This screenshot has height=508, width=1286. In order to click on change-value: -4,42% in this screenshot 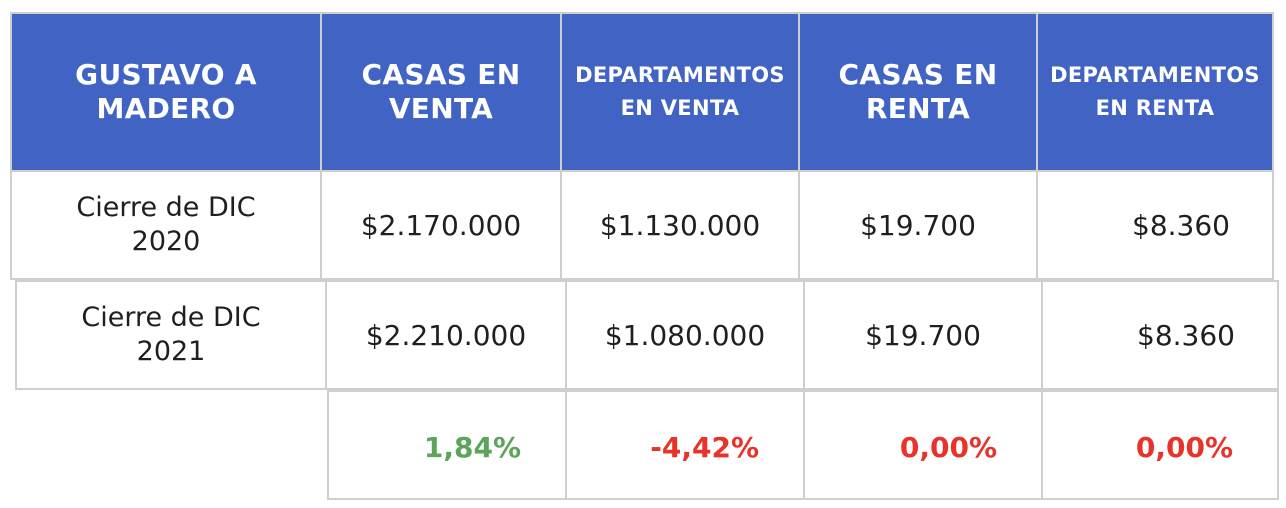, I will do `click(704, 447)`.